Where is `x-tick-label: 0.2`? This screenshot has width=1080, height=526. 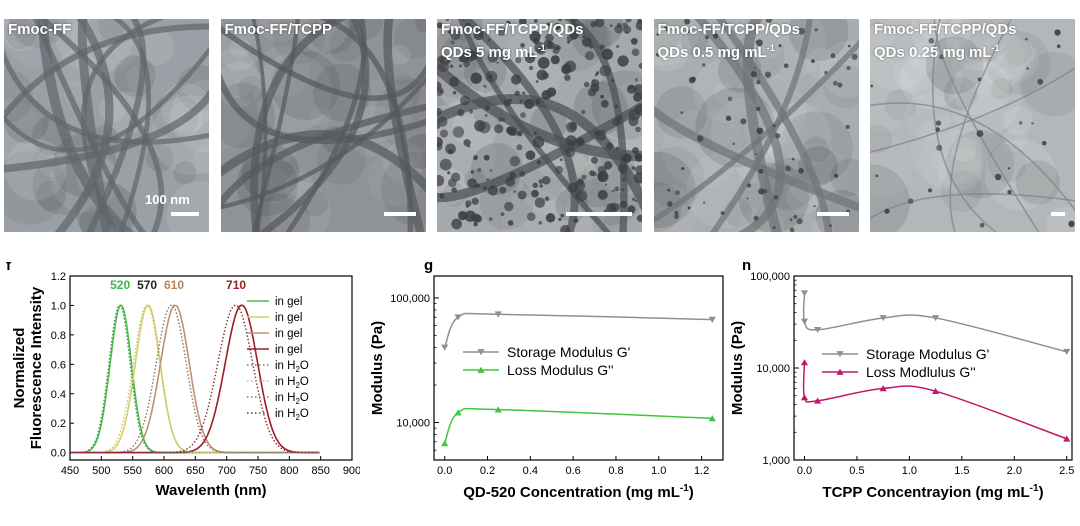
x-tick-label: 0.2 is located at coordinates (487, 471).